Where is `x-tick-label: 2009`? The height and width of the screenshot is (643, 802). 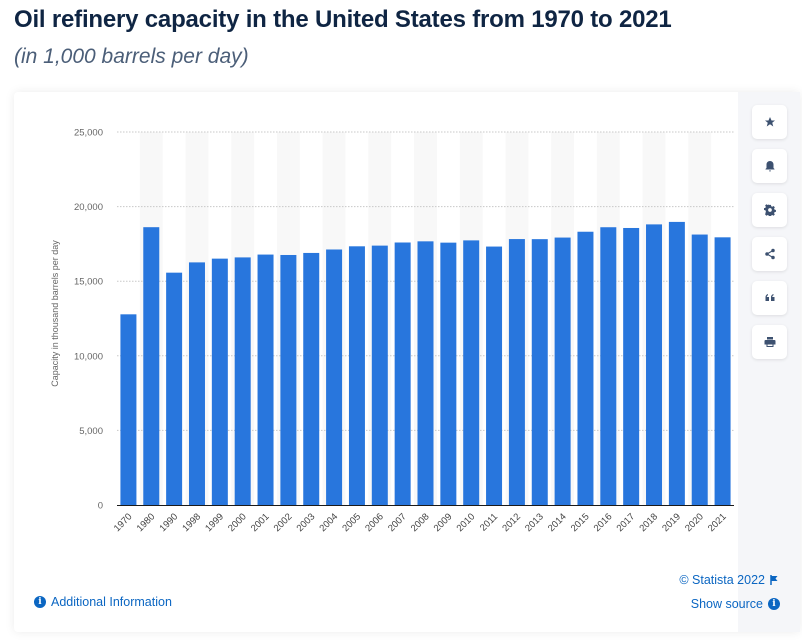 x-tick-label: 2009 is located at coordinates (443, 522).